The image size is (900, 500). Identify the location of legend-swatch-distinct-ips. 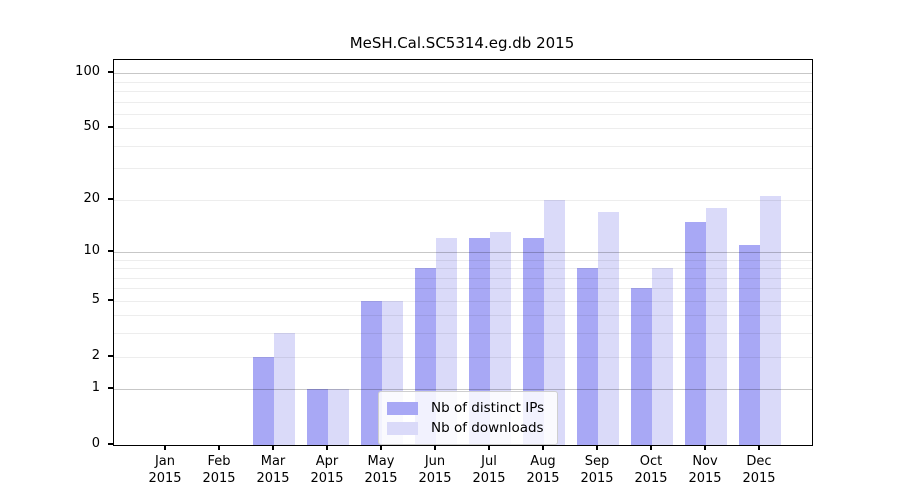
(402, 408).